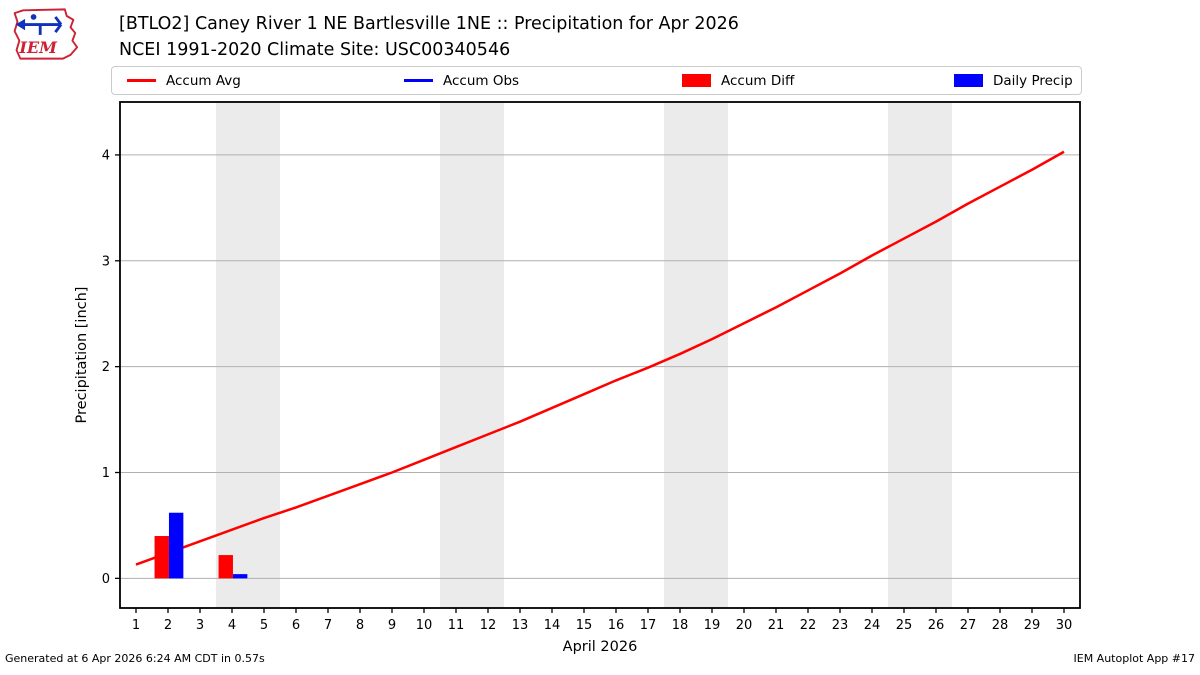  I want to click on accum-obs-line-swatch-icon, so click(418, 80).